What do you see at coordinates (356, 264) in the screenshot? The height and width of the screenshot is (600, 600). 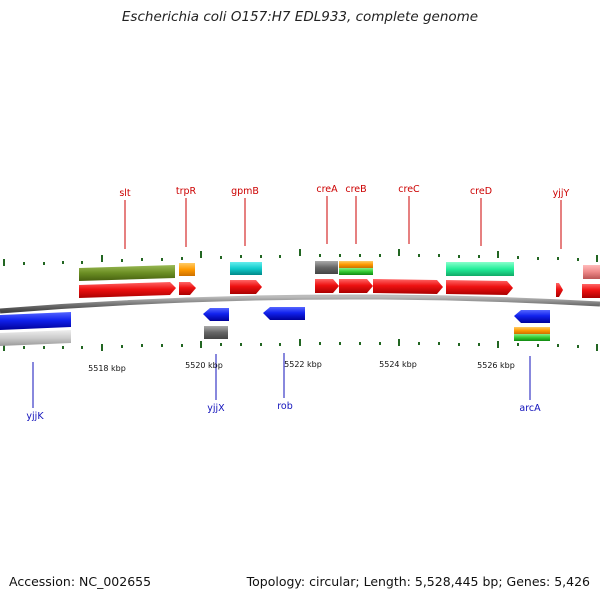 I see `feature-creB-a` at bounding box center [356, 264].